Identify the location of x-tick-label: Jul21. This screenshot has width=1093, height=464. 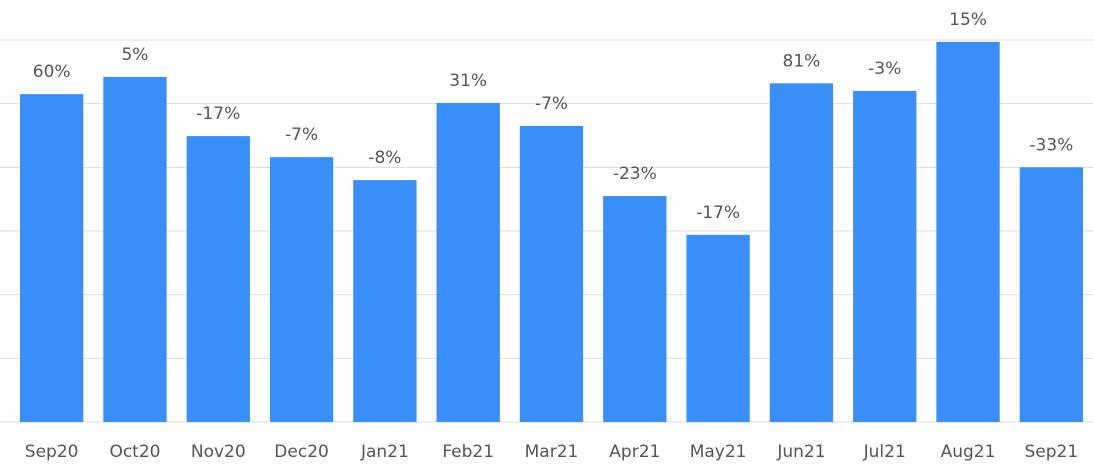
(884, 452).